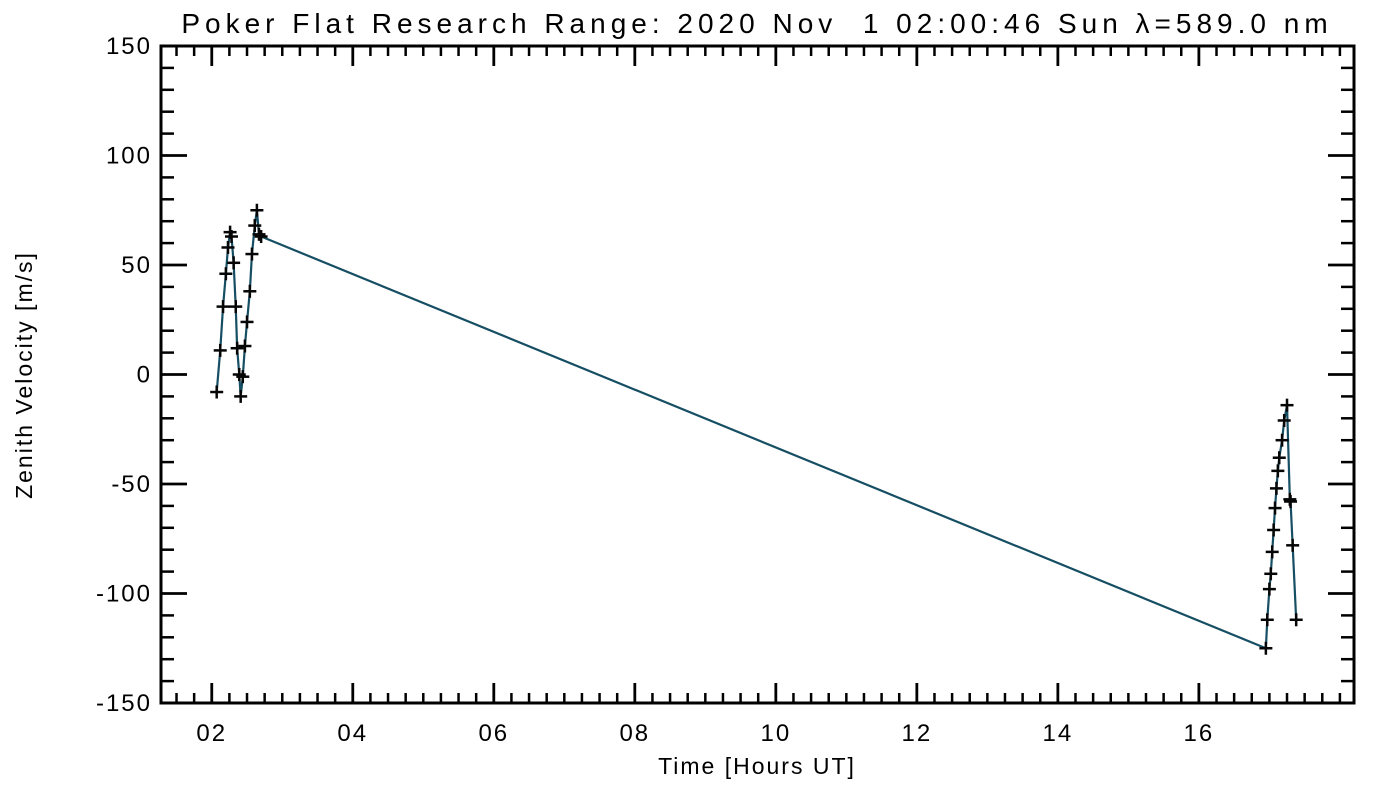 The image size is (1400, 800). Describe the element at coordinates (131, 484) in the screenshot. I see `y-tick-label: -50` at that location.